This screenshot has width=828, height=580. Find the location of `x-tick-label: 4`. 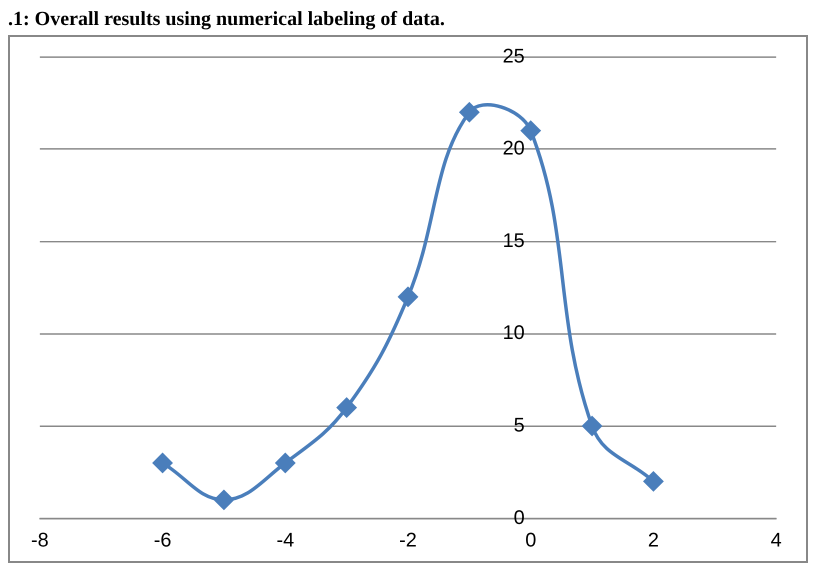

x-tick-label: 4 is located at coordinates (776, 541).